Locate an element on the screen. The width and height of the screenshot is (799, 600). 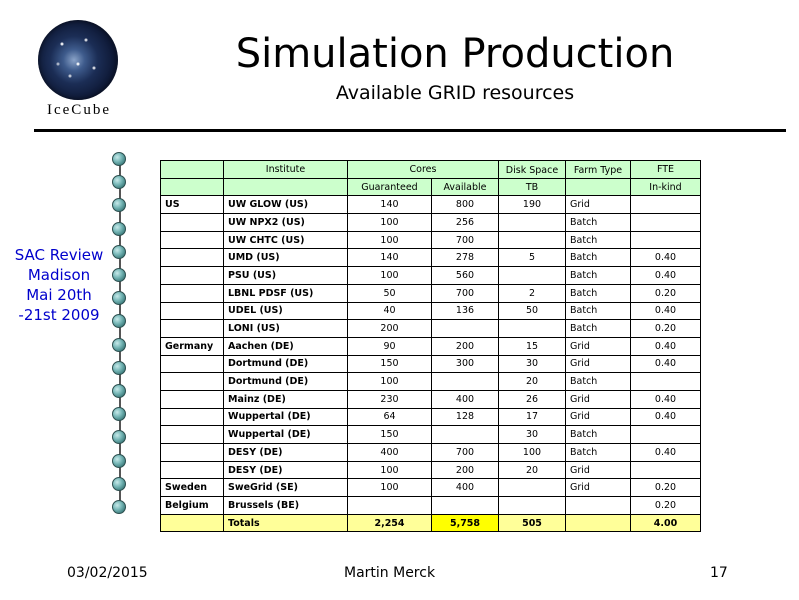
footer-date: 03/02/2015 is located at coordinates (107, 573).